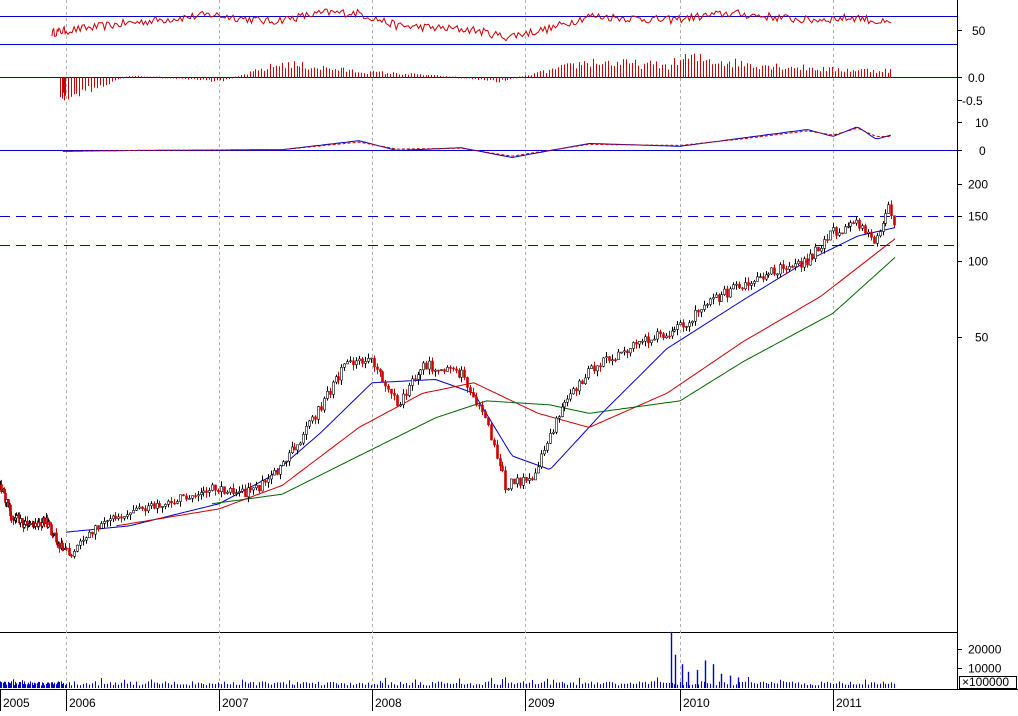 Image resolution: width=1018 pixels, height=716 pixels. I want to click on x-tick-label: 2007, so click(235, 703).